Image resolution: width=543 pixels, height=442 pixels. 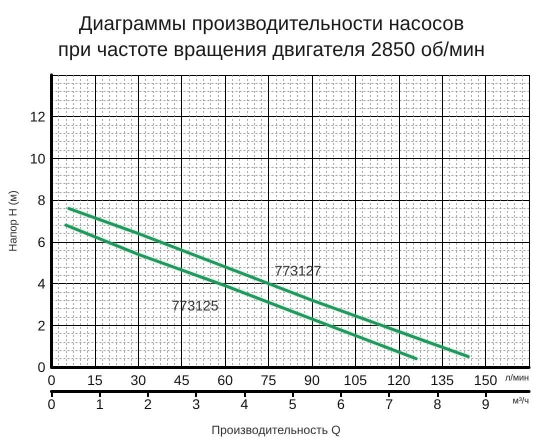 I want to click on x2-tick-label: 9, so click(x=486, y=404).